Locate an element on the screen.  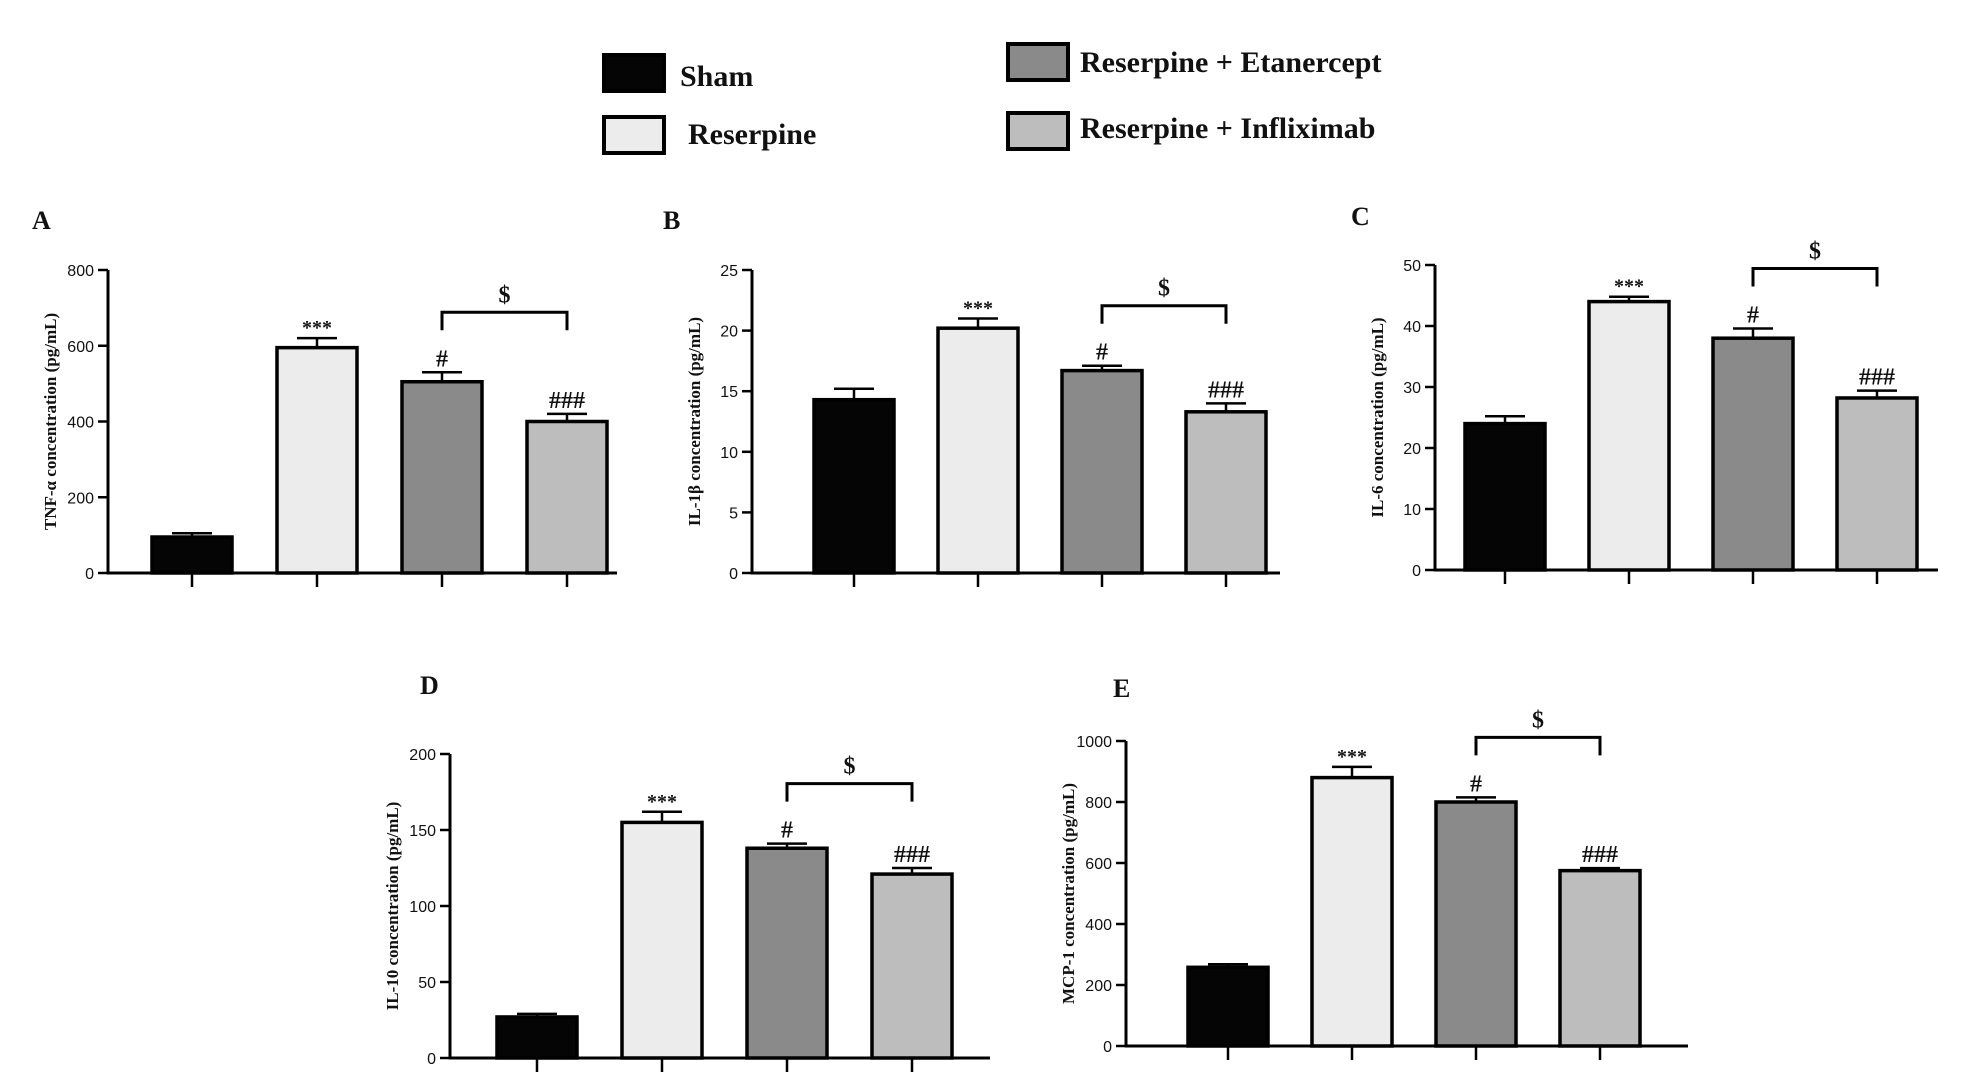
y-axis-label-b: IL-1β concentration (pg/mL) is located at coordinates (694, 421).